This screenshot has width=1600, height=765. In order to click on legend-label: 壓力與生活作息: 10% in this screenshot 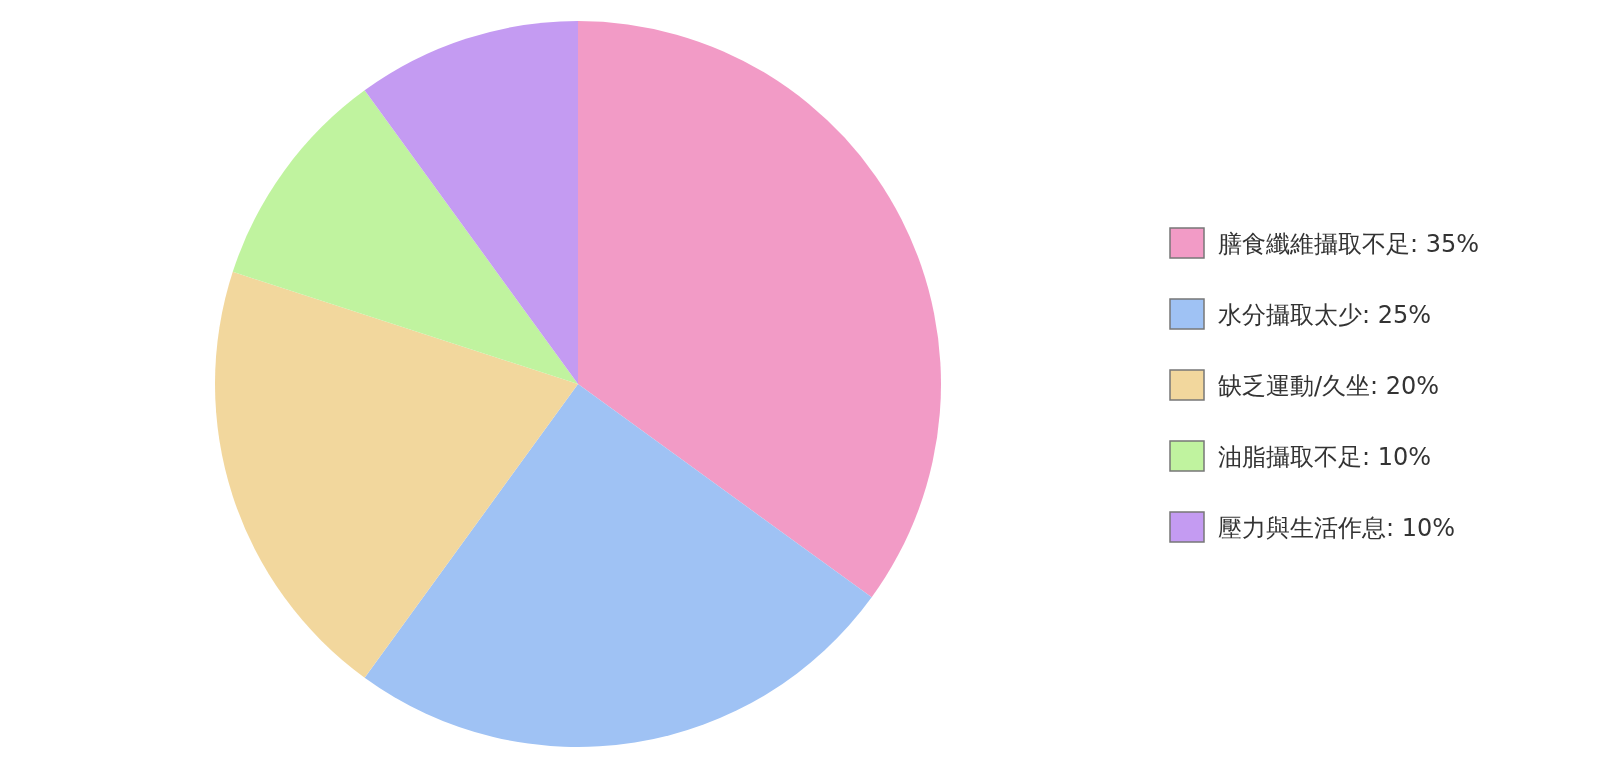, I will do `click(1337, 528)`.